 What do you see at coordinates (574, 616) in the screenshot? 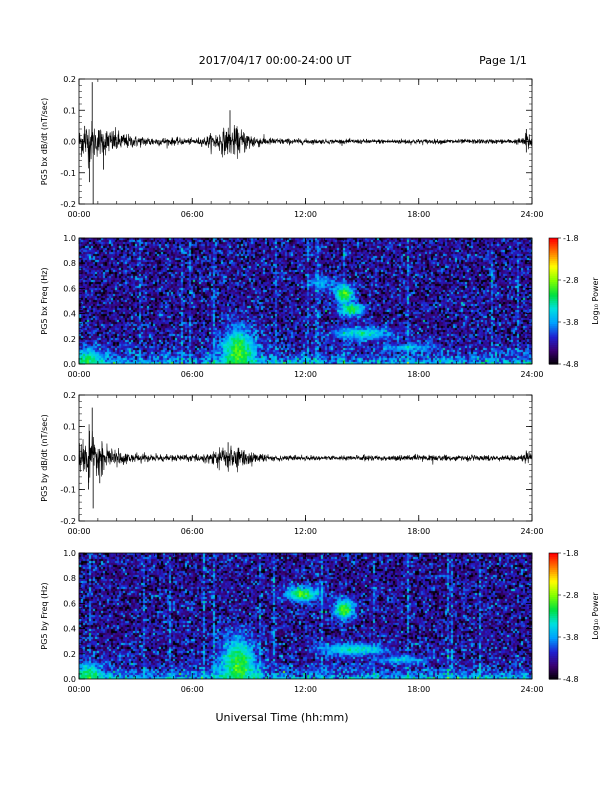
I see `colorbar: -1.8 -2.8 -3.8 -4.8 Log₁₀ Power` at bounding box center [574, 616].